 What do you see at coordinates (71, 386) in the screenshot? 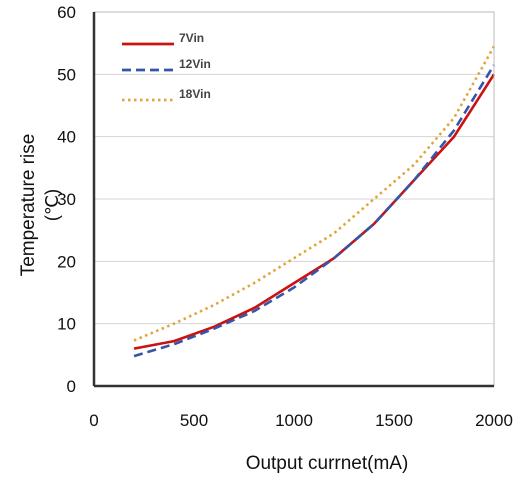
I see `y-tick-label: 0` at bounding box center [71, 386].